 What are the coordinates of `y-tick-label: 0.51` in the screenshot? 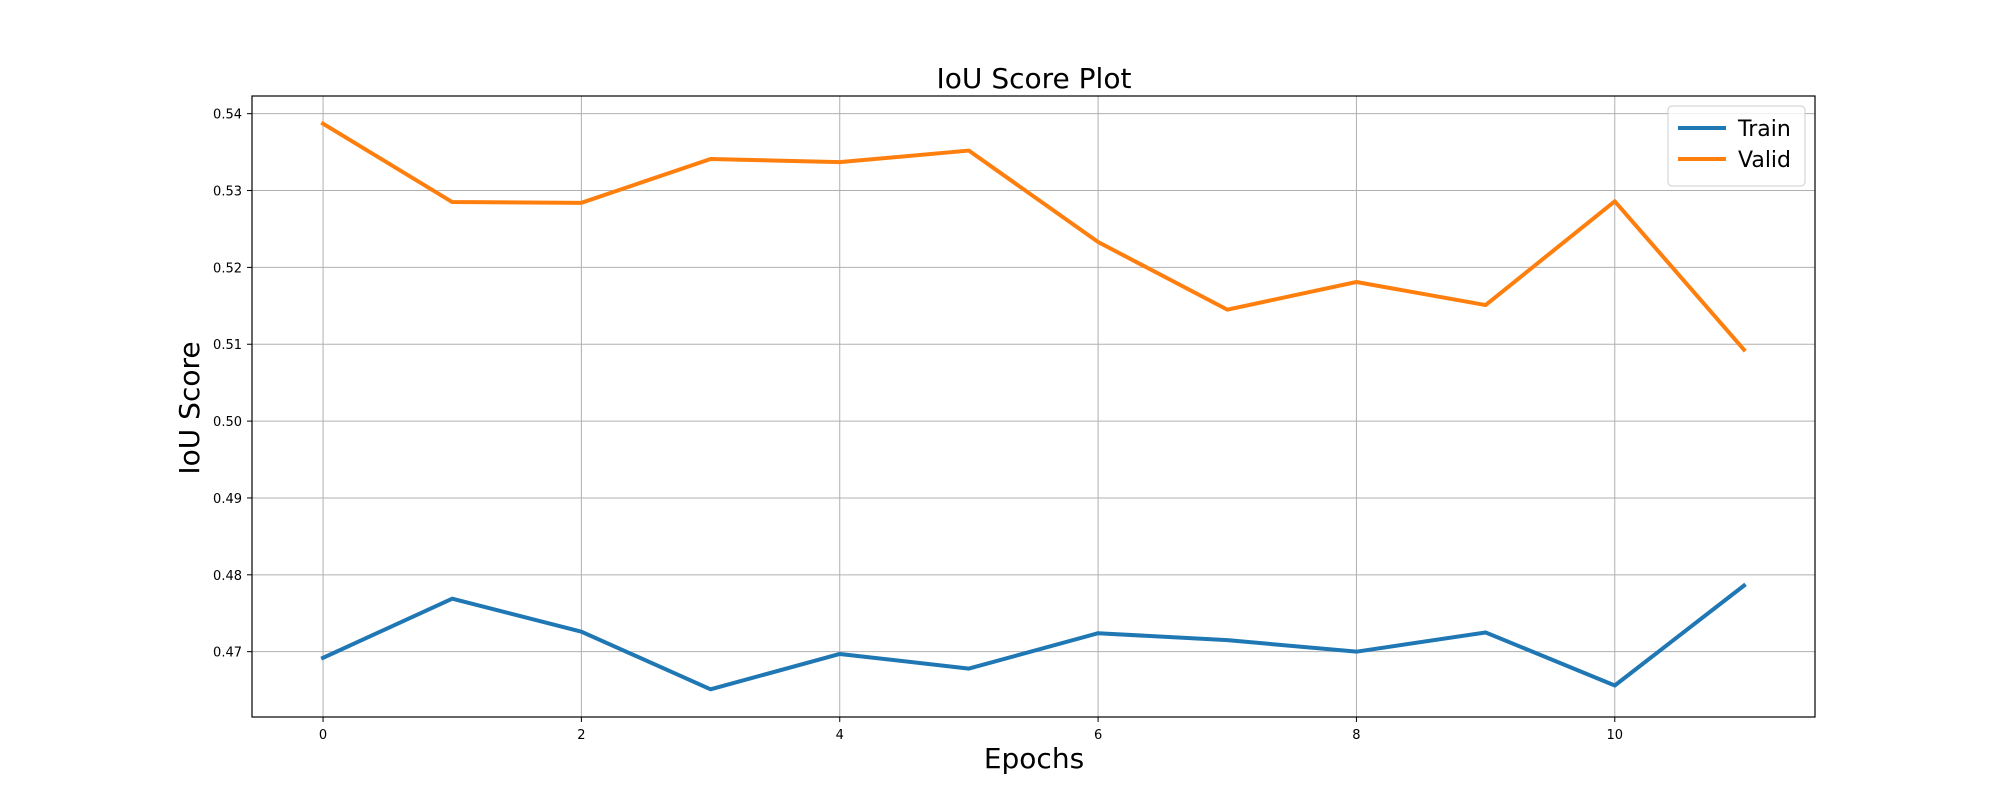 It's located at (227, 345).